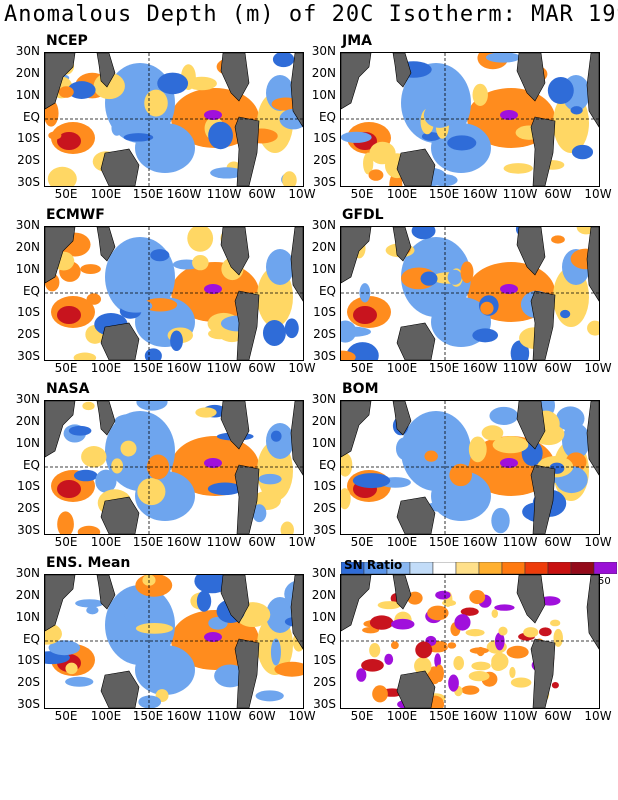  I want to click on x-tick-label: 160W, so click(184, 194).